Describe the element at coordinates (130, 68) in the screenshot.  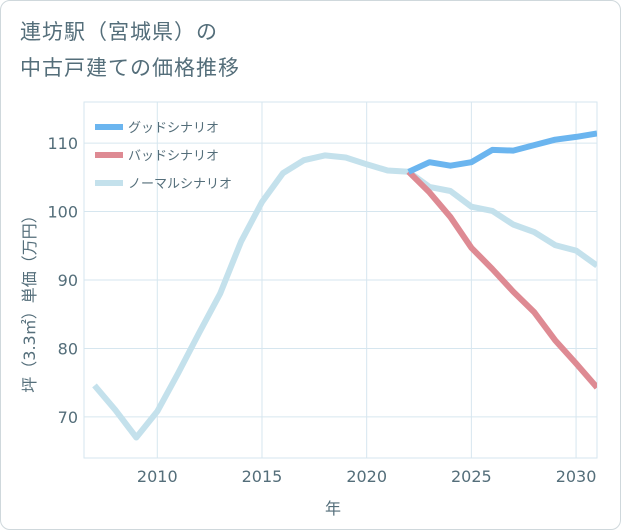
I see `chart-title-line-2: 中古戸建ての価格推移` at that location.